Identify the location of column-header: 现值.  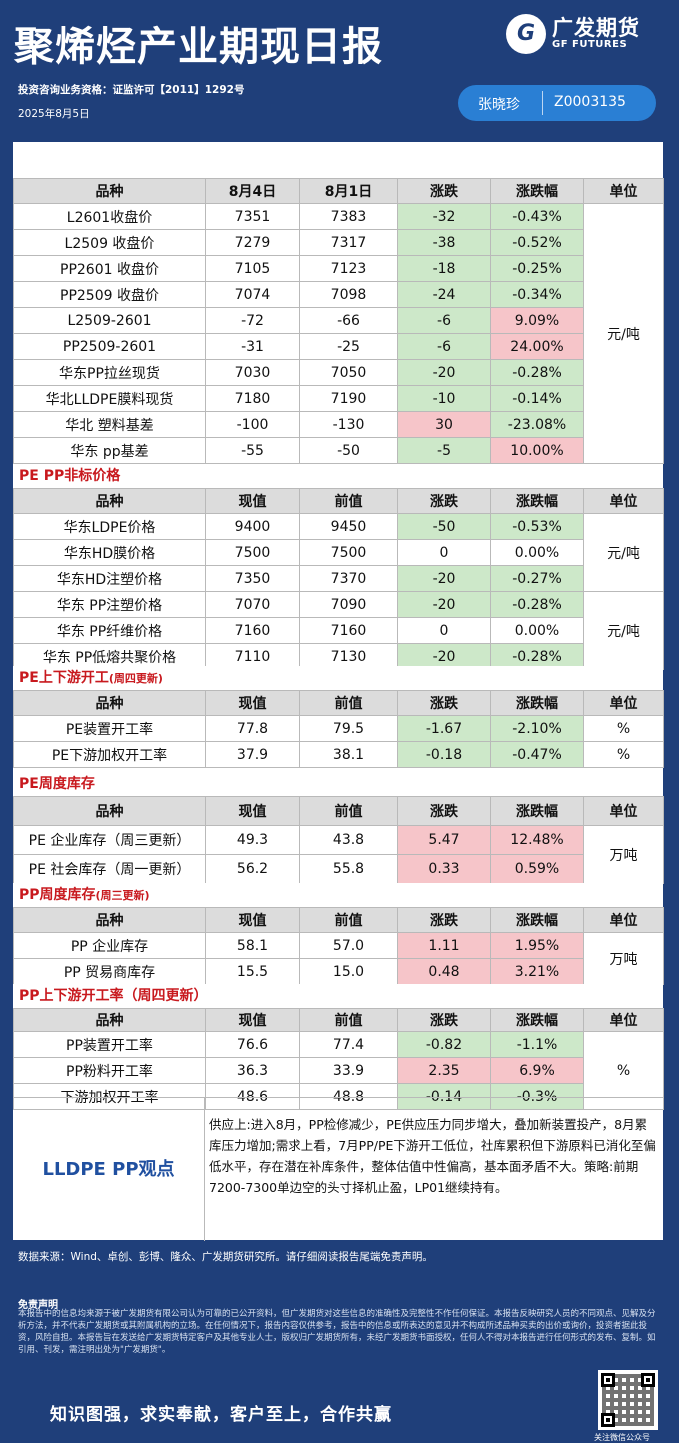
(252, 811).